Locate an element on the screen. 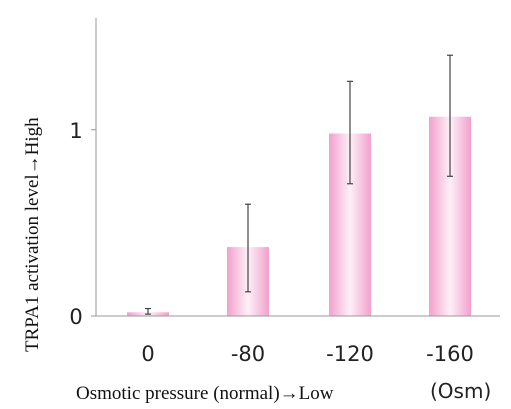 This screenshot has width=511, height=409. x-axis-tick-labels: 0 -80 -120 -160 is located at coordinates (307, 354).